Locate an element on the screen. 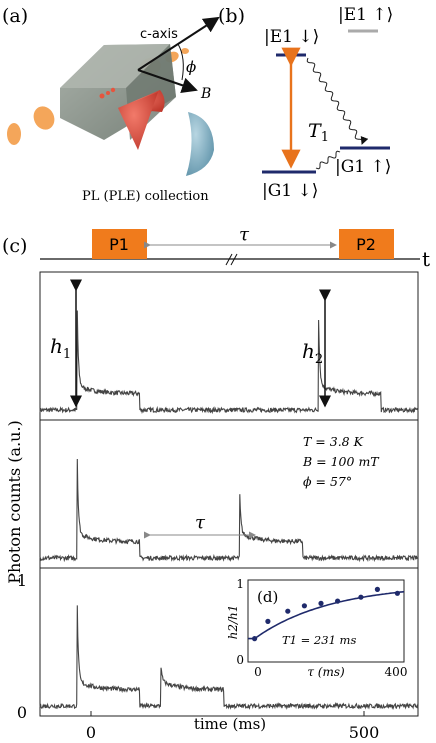 This screenshot has height=743, width=436. h2-label: h2 is located at coordinates (312, 353).